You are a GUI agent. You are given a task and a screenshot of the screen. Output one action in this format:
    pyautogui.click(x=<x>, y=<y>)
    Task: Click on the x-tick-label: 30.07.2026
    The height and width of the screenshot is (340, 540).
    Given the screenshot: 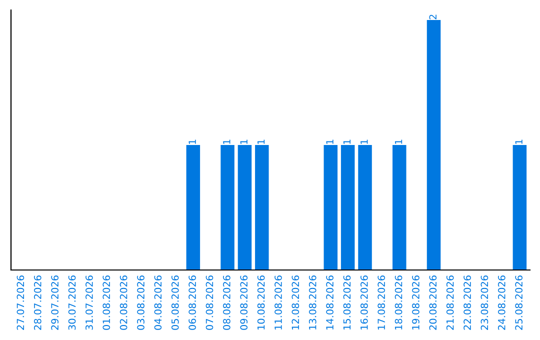 What is the action you would take?
    pyautogui.click(x=72, y=302)
    